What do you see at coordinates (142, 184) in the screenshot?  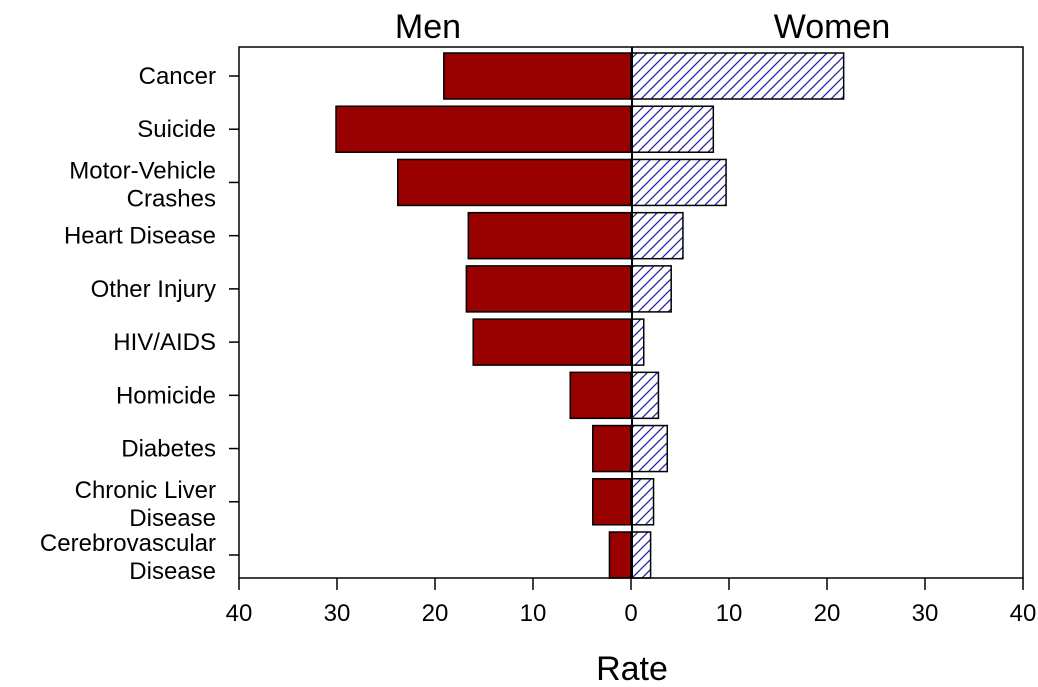 I see `category-label: Motor-Vehicle Crashes` at bounding box center [142, 184].